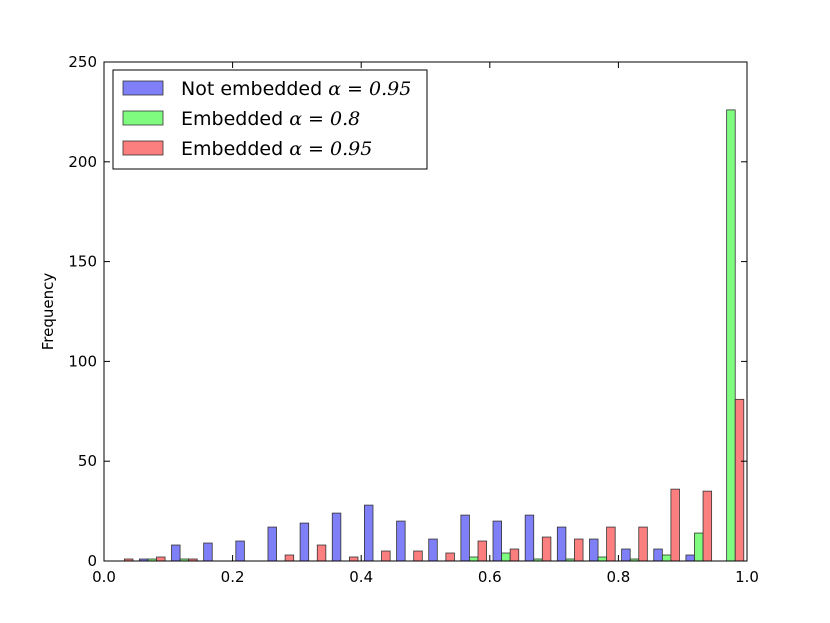  I want to click on y-tick-label: 150, so click(82, 262).